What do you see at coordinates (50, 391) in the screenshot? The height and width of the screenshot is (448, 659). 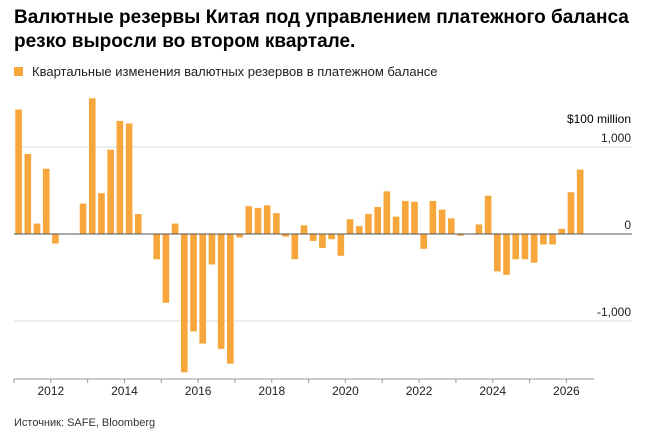 I see `x-tick-label: 2012` at bounding box center [50, 391].